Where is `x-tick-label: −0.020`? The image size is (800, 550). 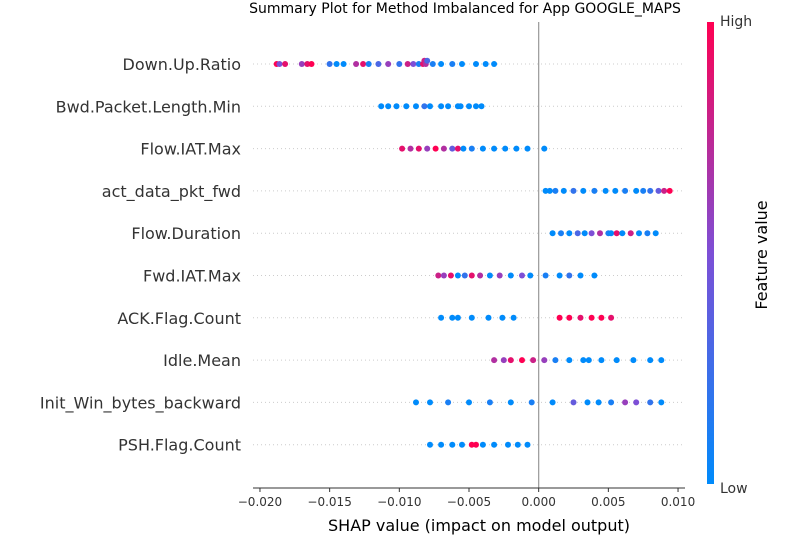
x-tick-label: −0.020 is located at coordinates (260, 502).